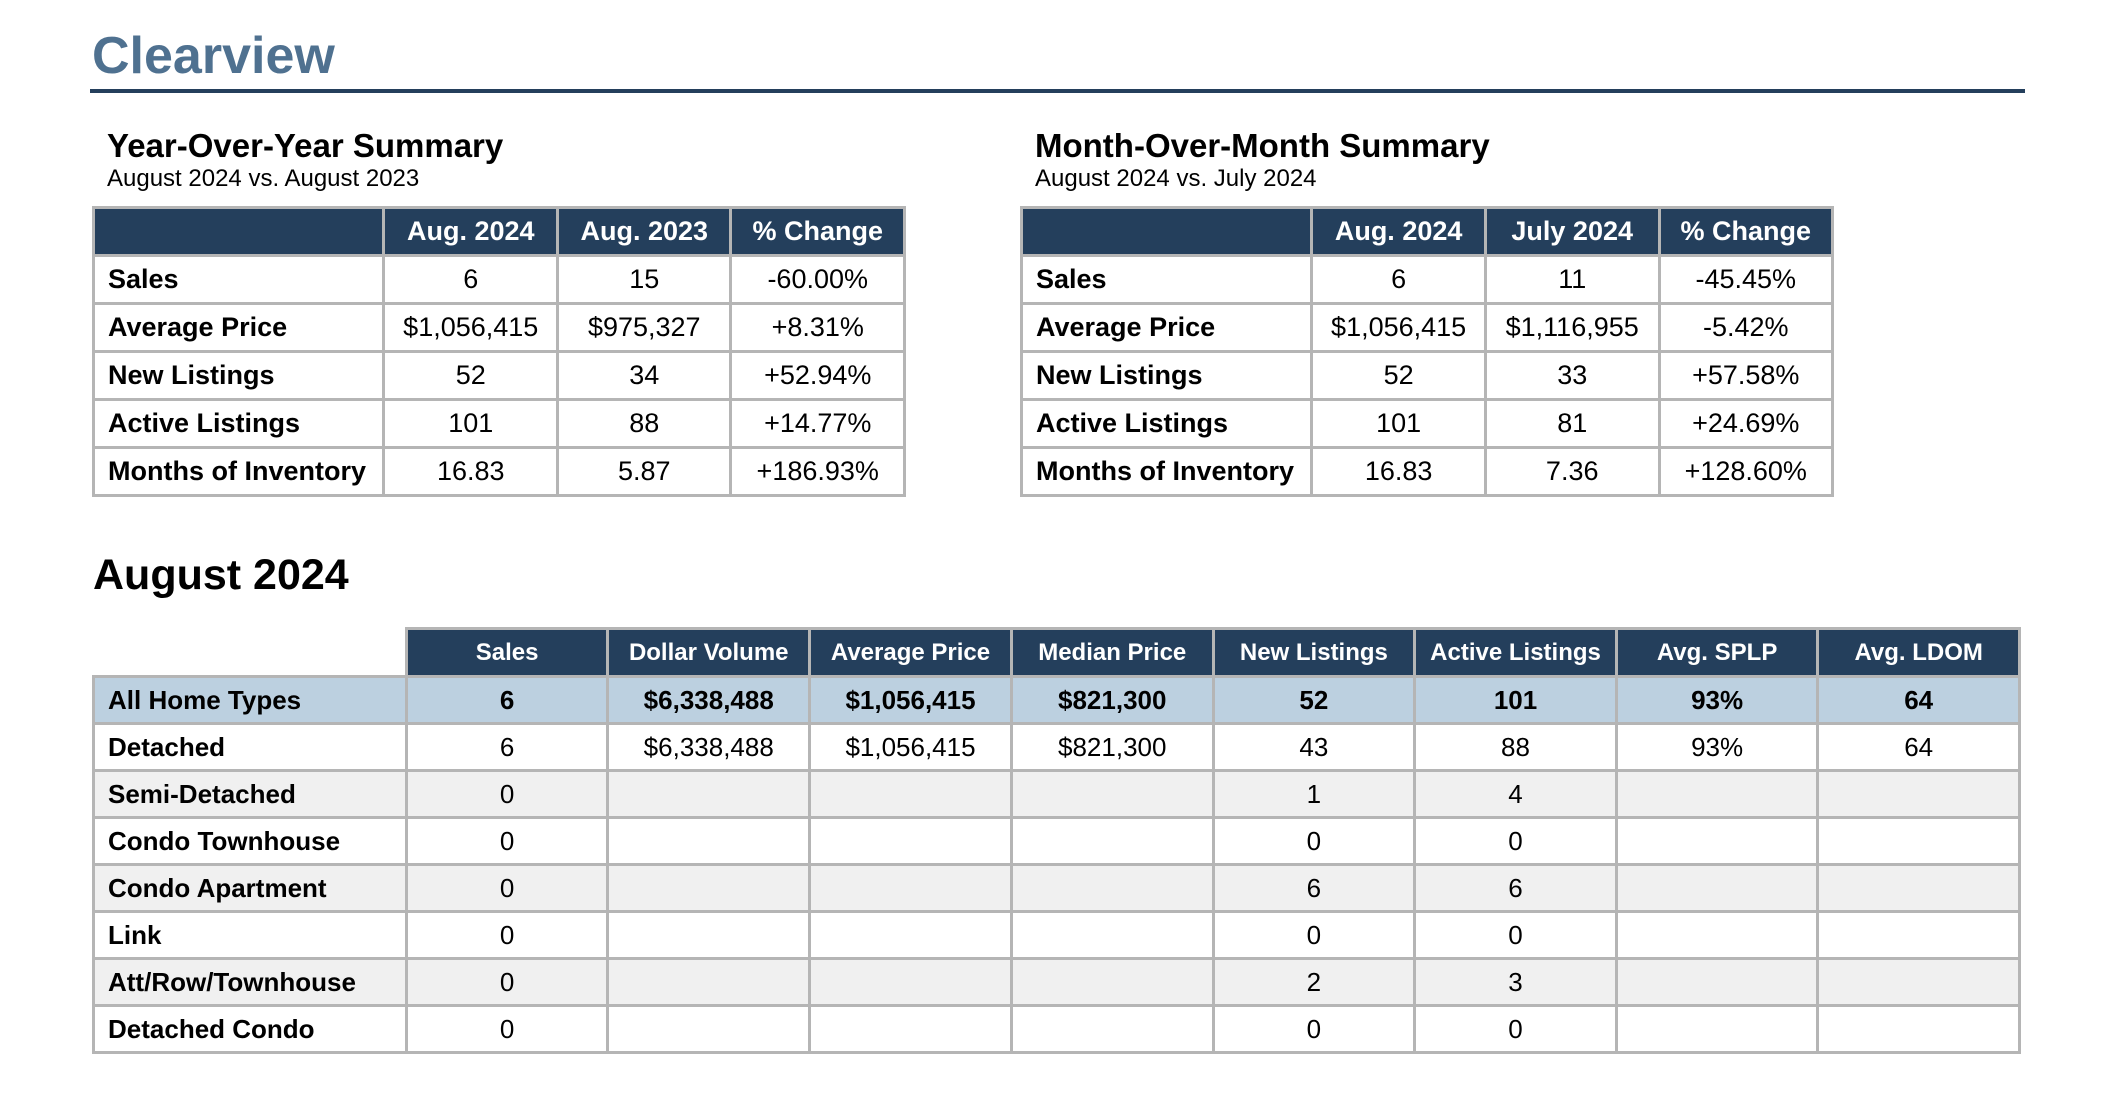  Describe the element at coordinates (1314, 794) in the screenshot. I see `detail-cell: 1` at that location.